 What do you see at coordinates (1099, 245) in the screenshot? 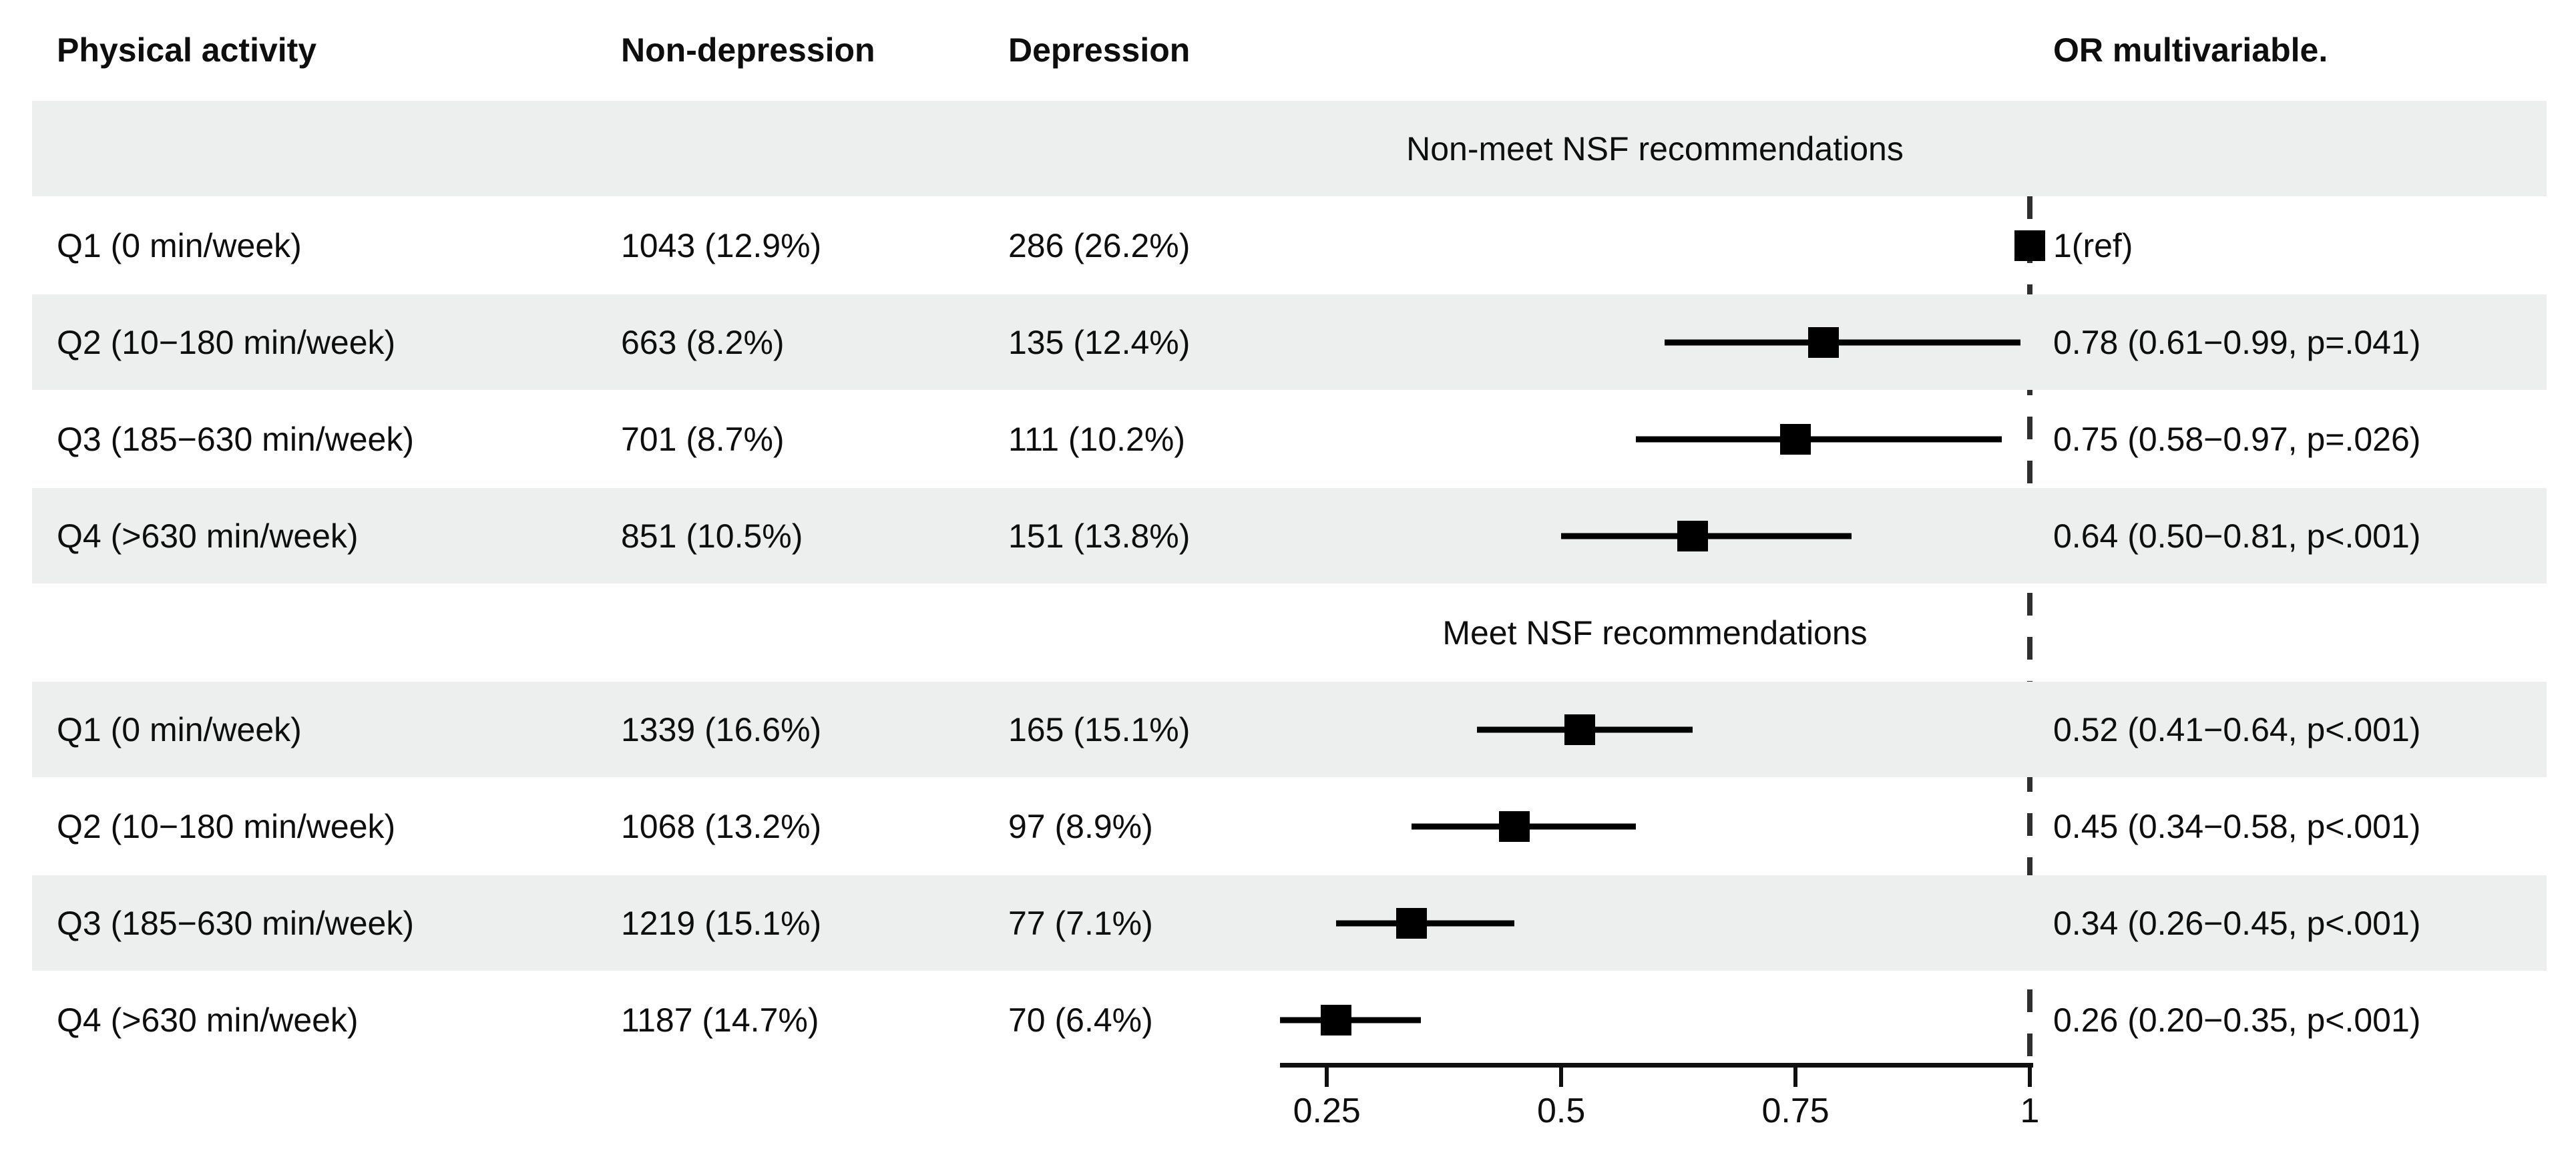
I see `depression-cell: 286 (26.2%)` at bounding box center [1099, 245].